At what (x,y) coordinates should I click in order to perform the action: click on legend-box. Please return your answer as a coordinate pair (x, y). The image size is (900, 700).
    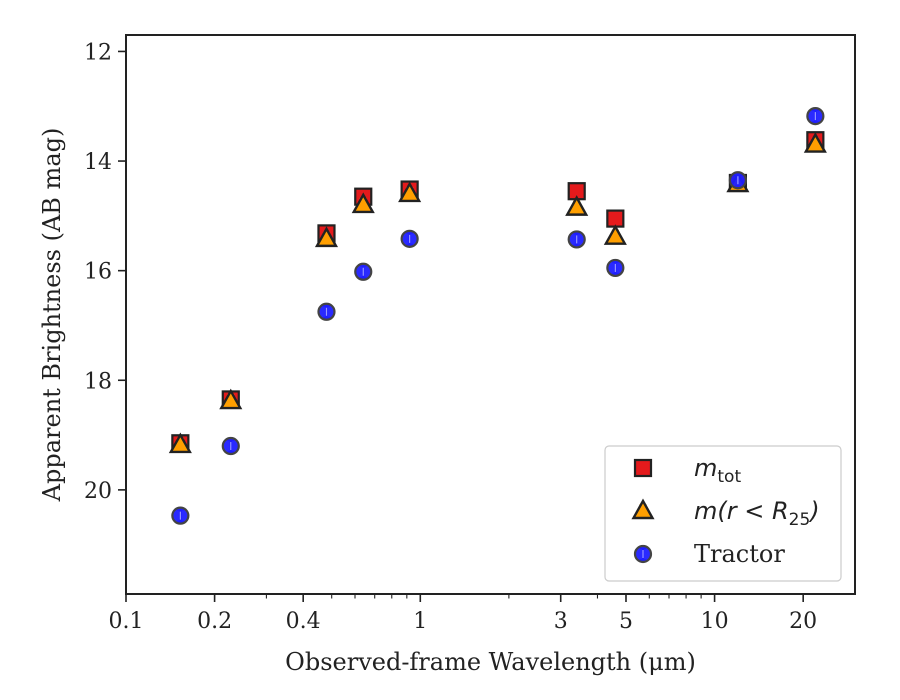
    Looking at the image, I should click on (723, 513).